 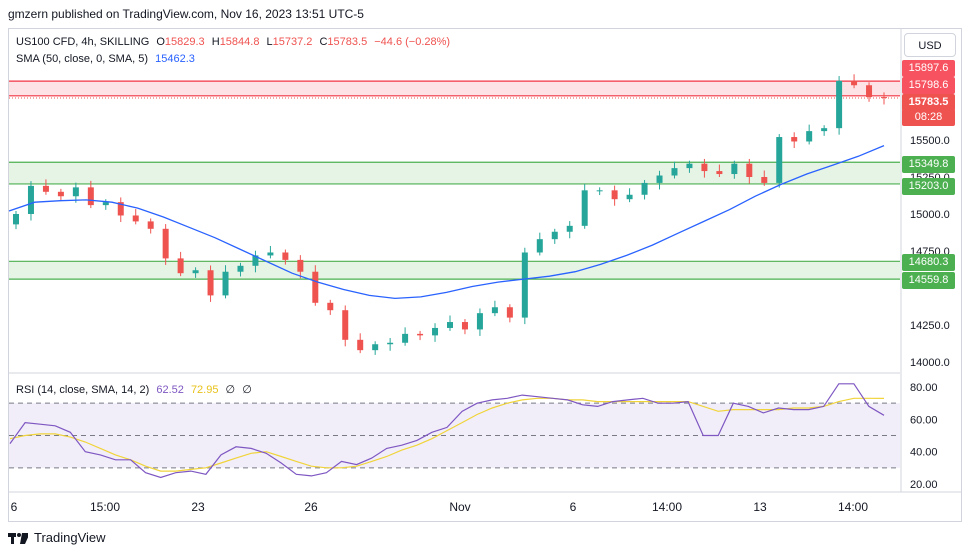 I want to click on low-zone-top-tag: 14680.3, so click(x=928, y=262).